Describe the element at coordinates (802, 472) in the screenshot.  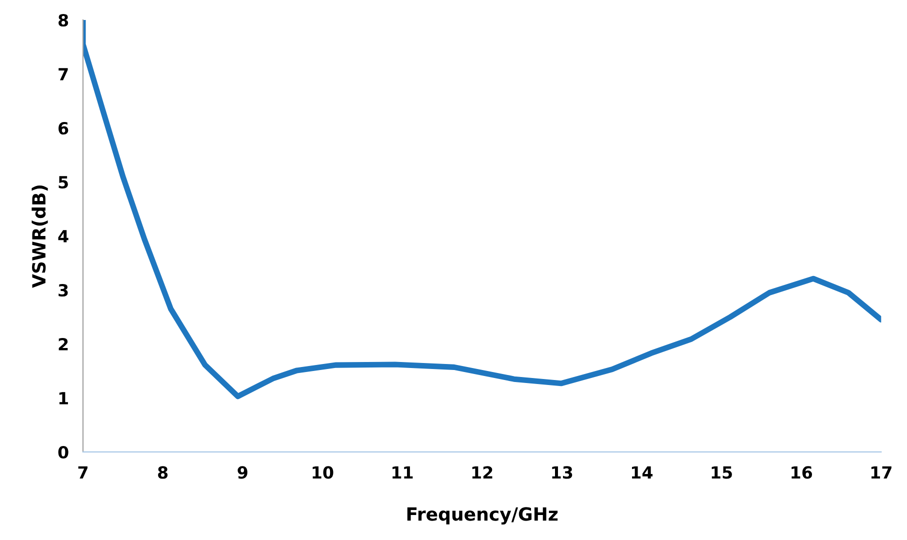
I see `x-tick-label: 16` at that location.